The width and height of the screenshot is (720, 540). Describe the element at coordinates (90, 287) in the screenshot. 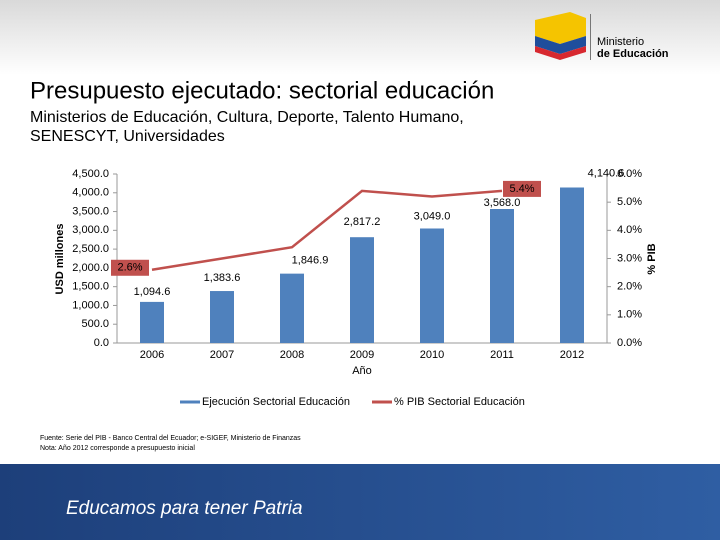

I see `y-tick-label: 1,500.0` at that location.